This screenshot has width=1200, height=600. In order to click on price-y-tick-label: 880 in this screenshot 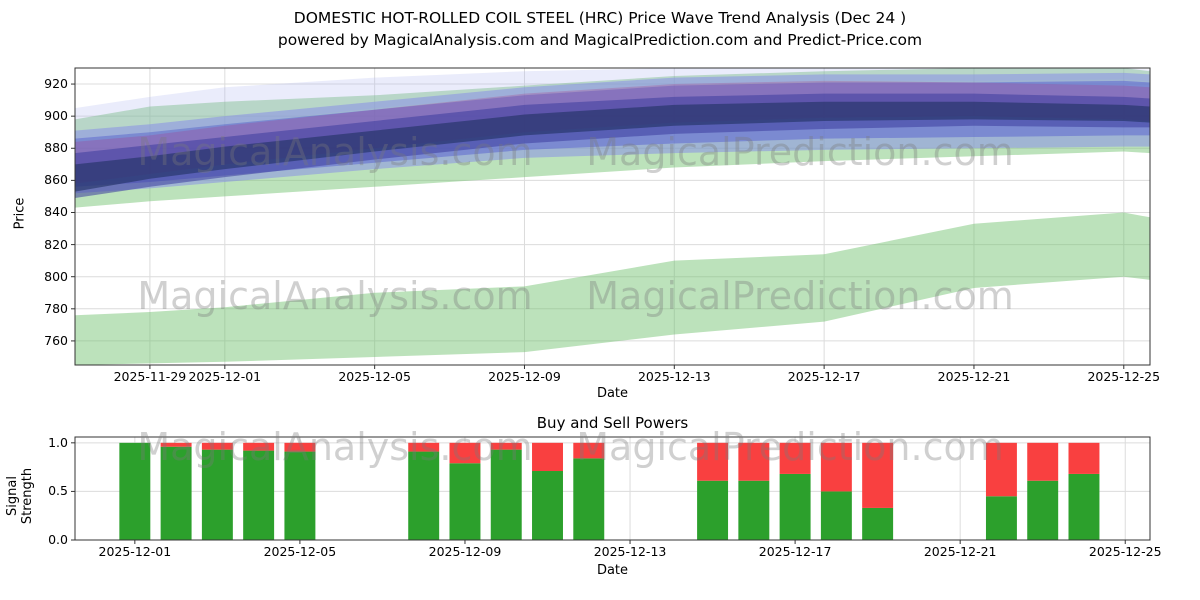, I will do `click(56, 148)`.